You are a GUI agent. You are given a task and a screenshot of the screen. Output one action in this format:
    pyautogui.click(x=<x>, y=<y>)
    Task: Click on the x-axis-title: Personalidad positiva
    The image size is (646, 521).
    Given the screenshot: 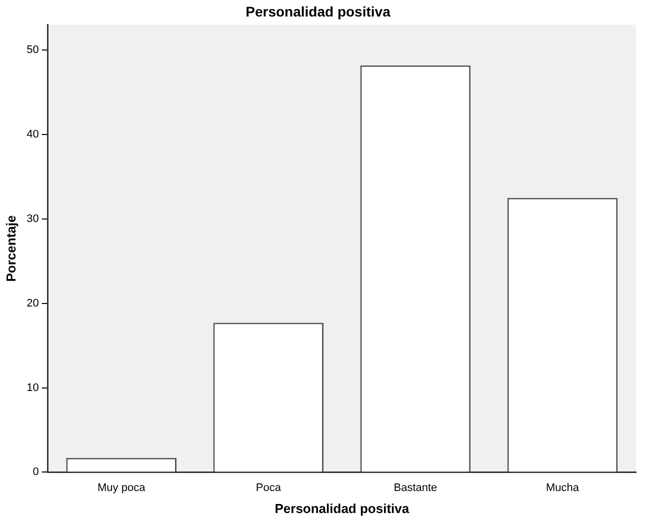 What is the action you would take?
    pyautogui.click(x=342, y=508)
    